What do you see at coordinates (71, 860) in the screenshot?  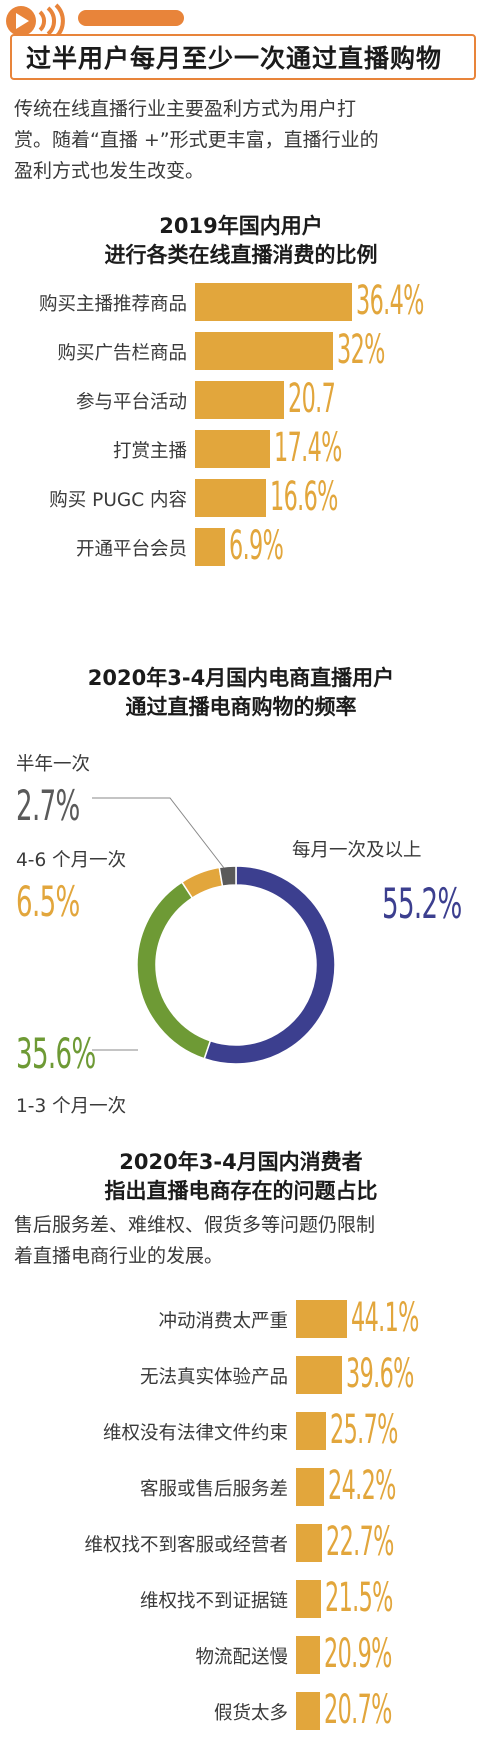 I see `donut-label-4-6-months: 4-6 个月一次` at bounding box center [71, 860].